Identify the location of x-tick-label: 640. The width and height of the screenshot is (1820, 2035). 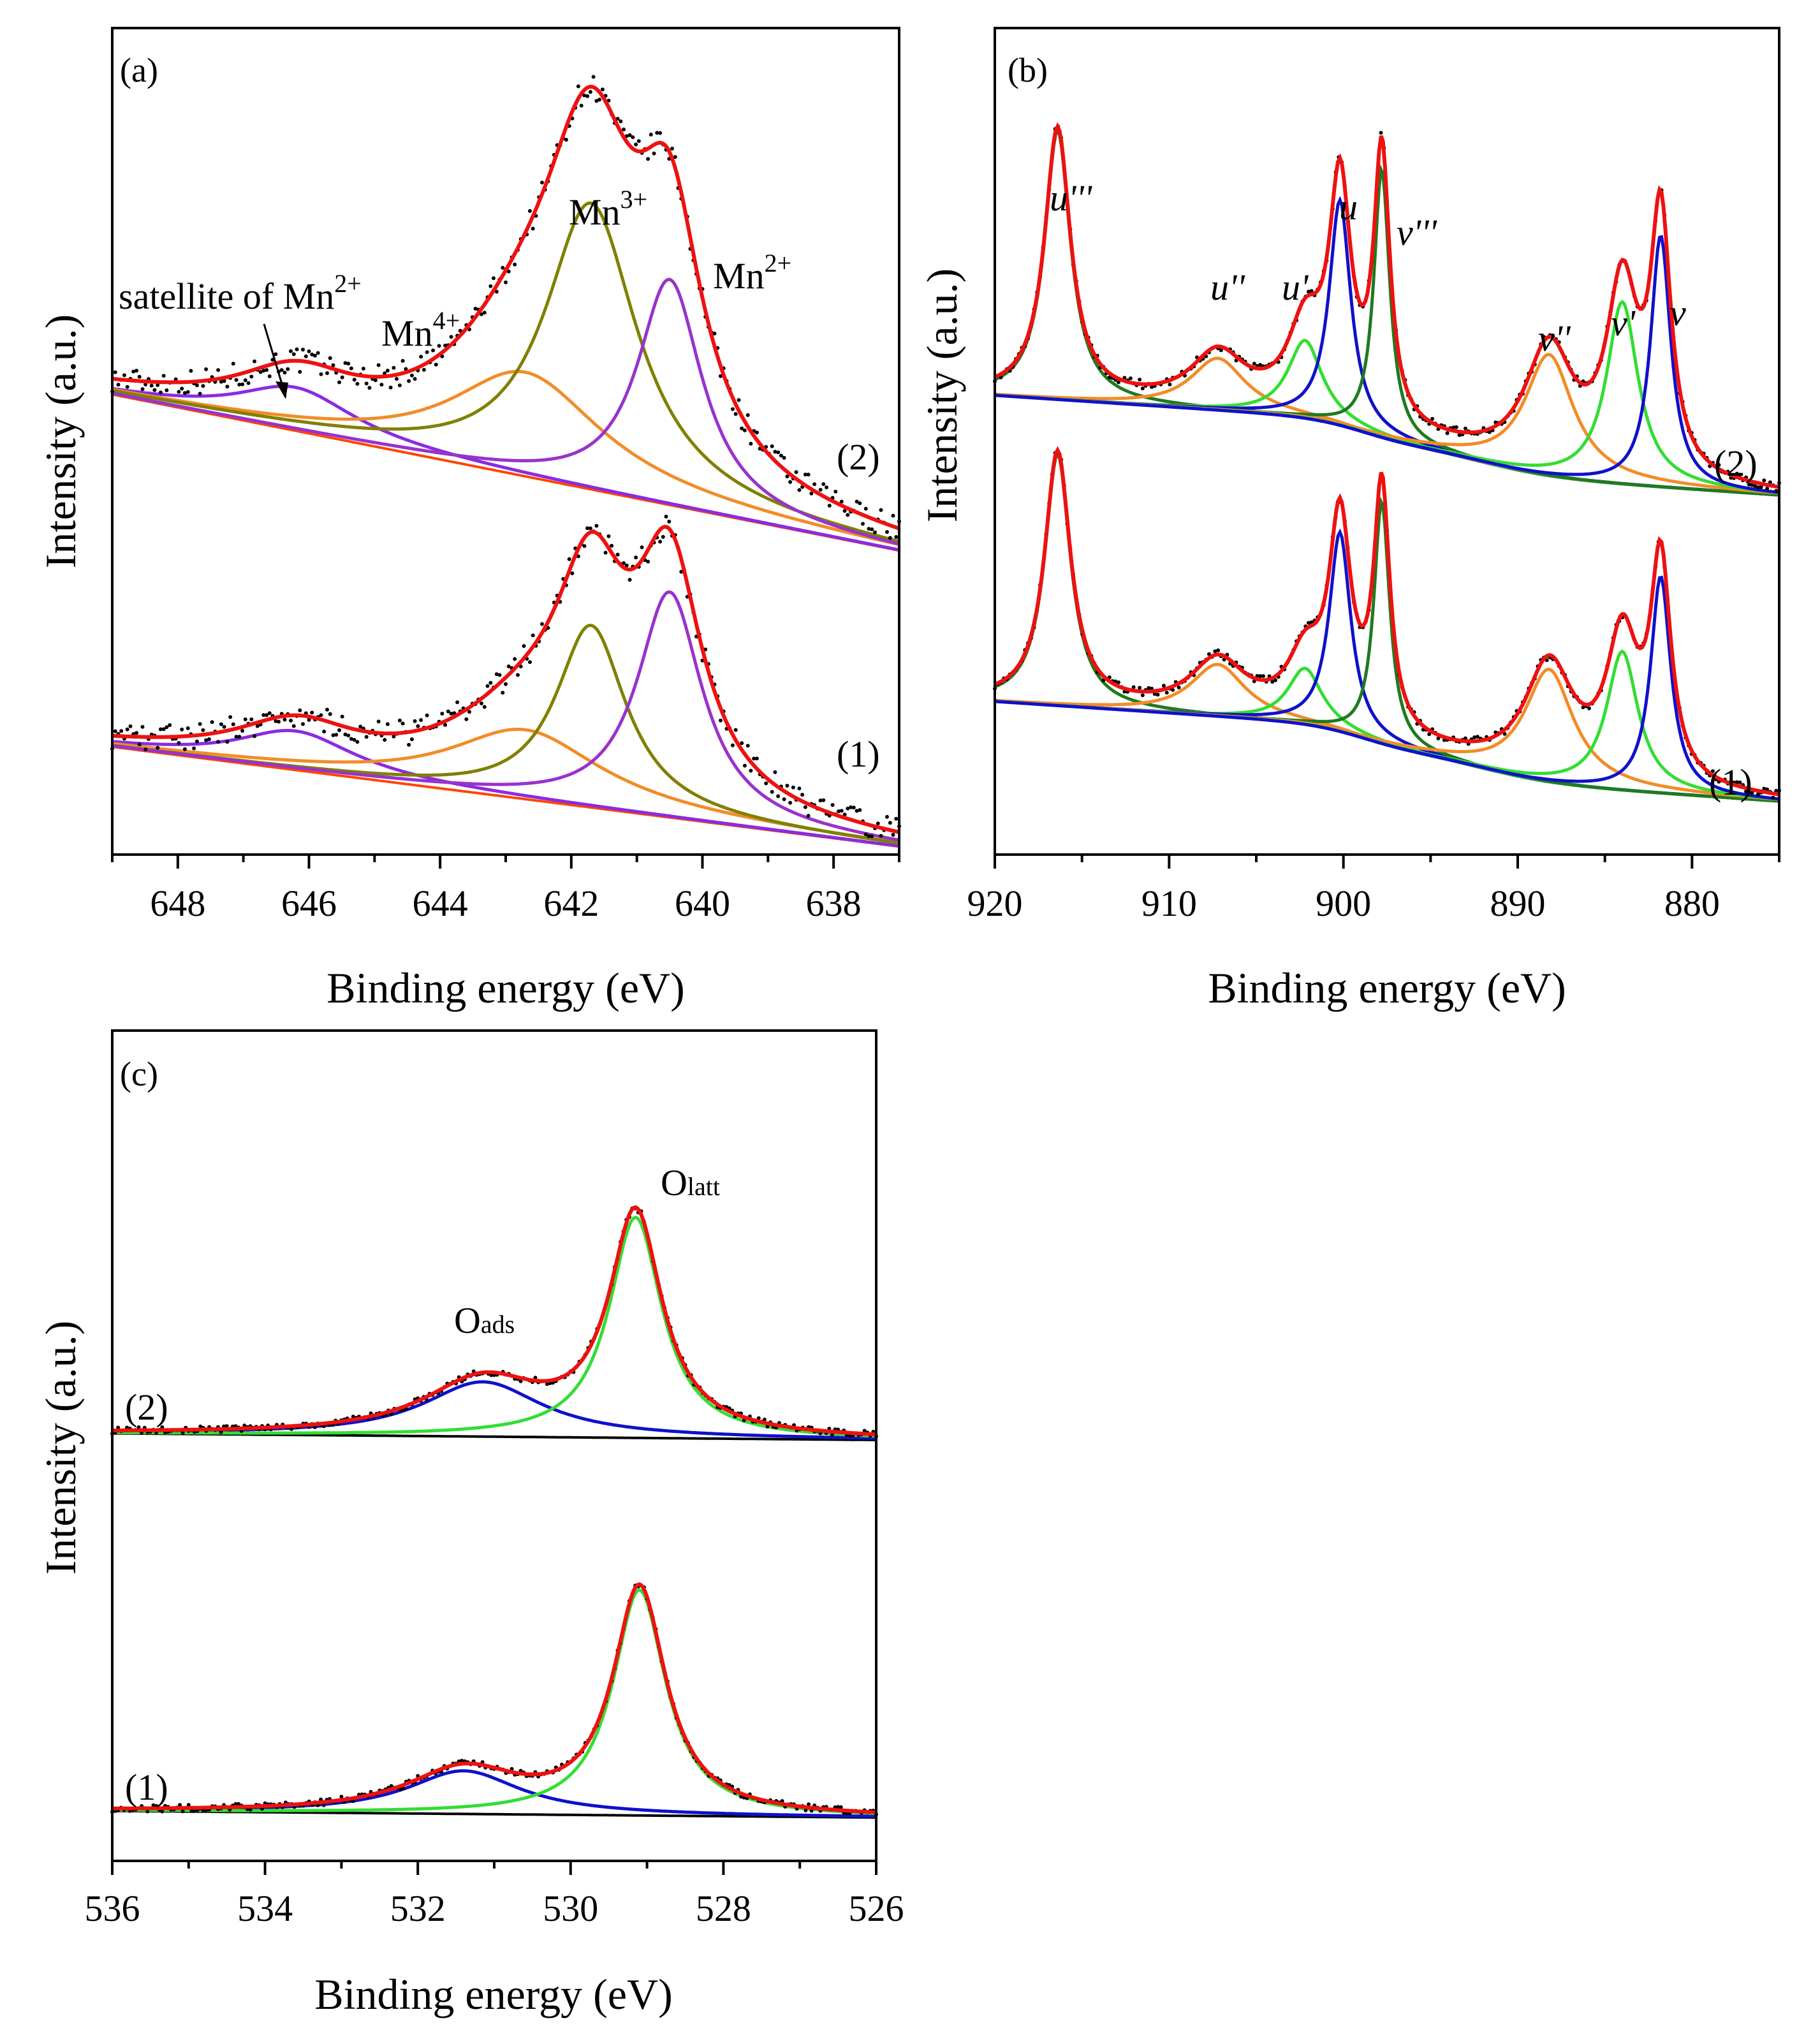
(702, 903).